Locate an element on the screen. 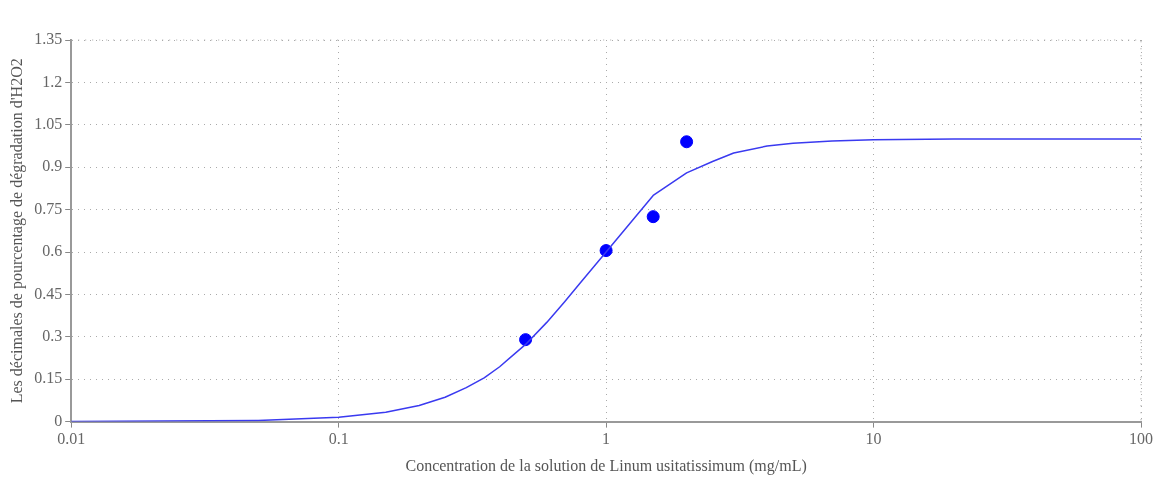  x-tick-label: 0.1 is located at coordinates (338, 439).